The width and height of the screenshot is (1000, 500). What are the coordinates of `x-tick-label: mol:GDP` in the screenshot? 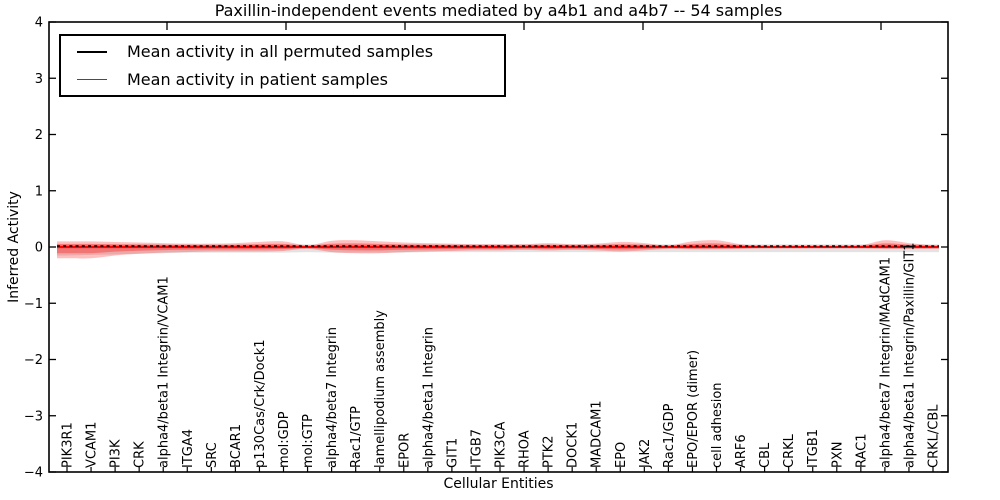 It's located at (284, 439).